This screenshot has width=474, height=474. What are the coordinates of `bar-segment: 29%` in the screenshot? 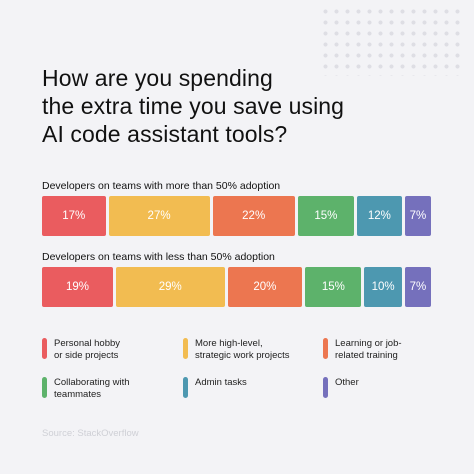 It's located at (170, 287).